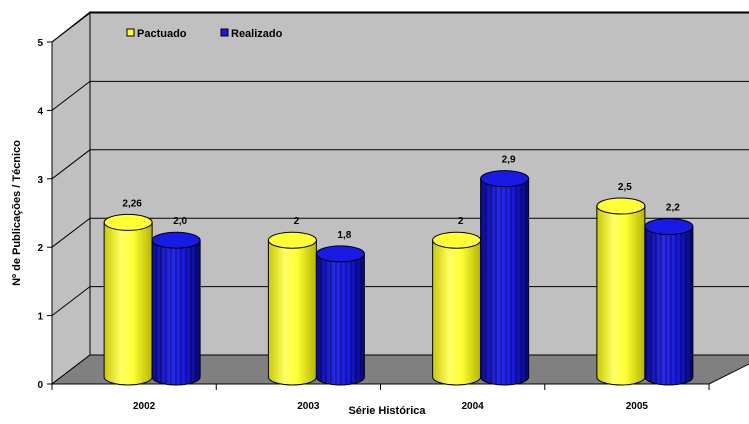 The width and height of the screenshot is (749, 424). What do you see at coordinates (40, 180) in the screenshot?
I see `y-tick-label: 3` at bounding box center [40, 180].